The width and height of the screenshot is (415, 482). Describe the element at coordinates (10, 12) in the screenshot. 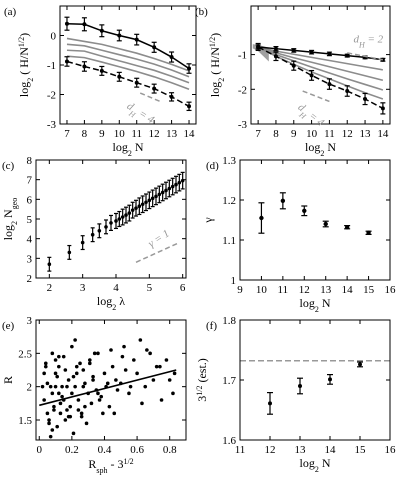

I see `panel-label: (a)` at that location.